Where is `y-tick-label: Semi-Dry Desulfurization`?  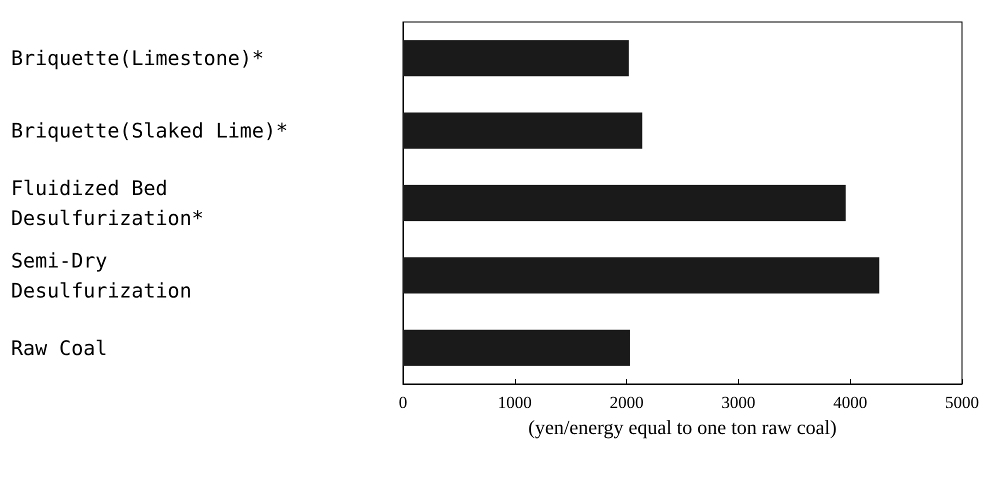 y-tick-label: Semi-Dry Desulfurization is located at coordinates (101, 275).